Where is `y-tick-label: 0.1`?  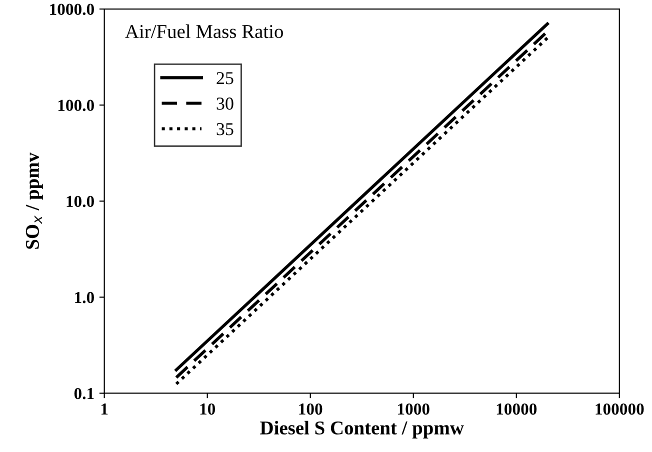
y-tick-label: 0.1 is located at coordinates (84, 394).